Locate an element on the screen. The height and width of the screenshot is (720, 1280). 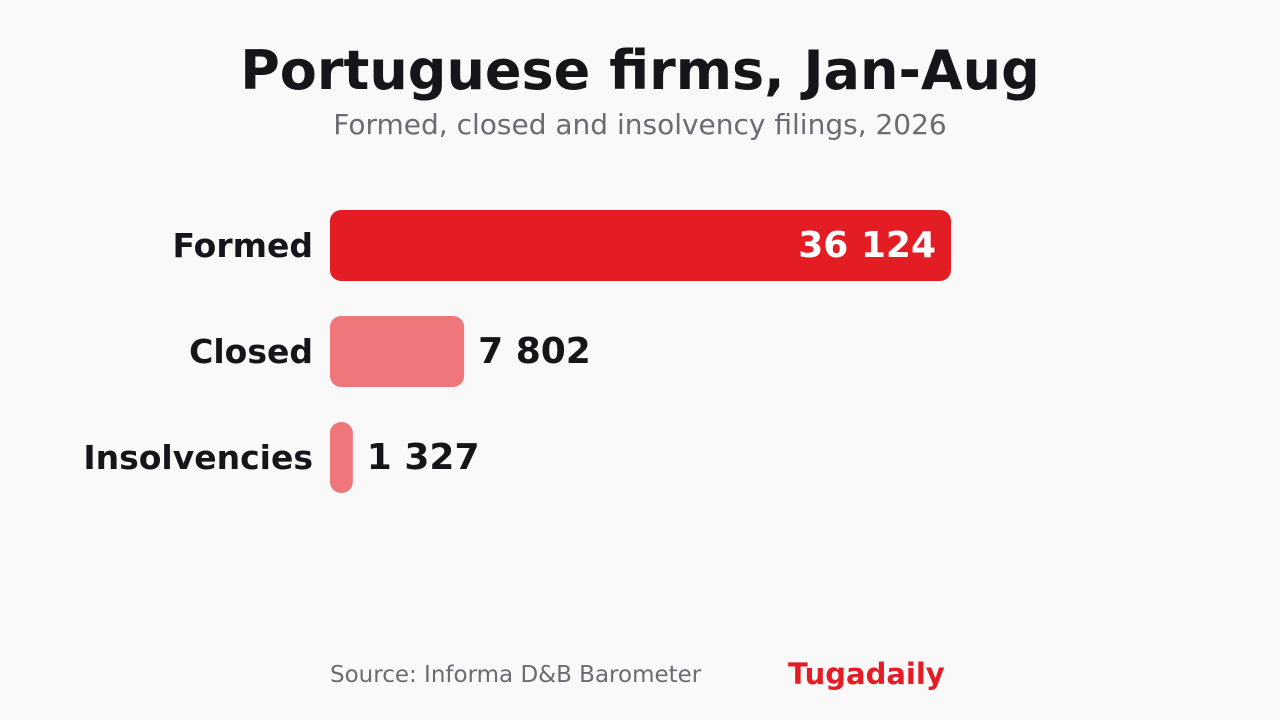
brand-logo: Tugadaily is located at coordinates (866, 674).